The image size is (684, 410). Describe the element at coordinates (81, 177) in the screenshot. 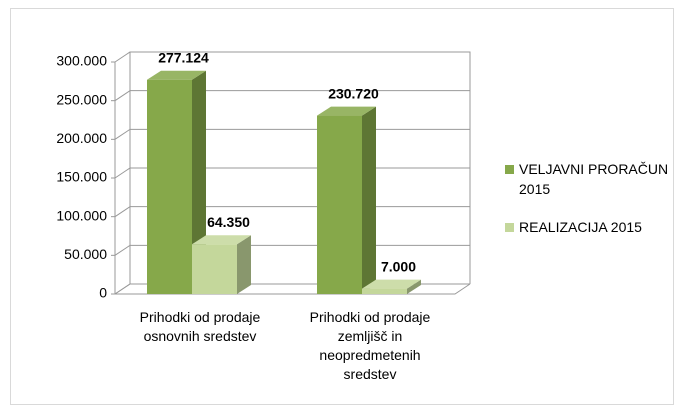

I see `y-tick-label: 150.000` at that location.